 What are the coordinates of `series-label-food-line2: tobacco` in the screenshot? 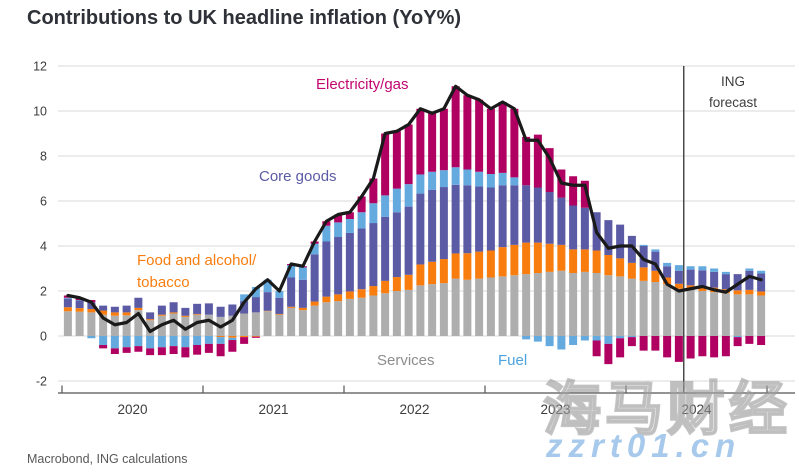 It's located at (163, 282).